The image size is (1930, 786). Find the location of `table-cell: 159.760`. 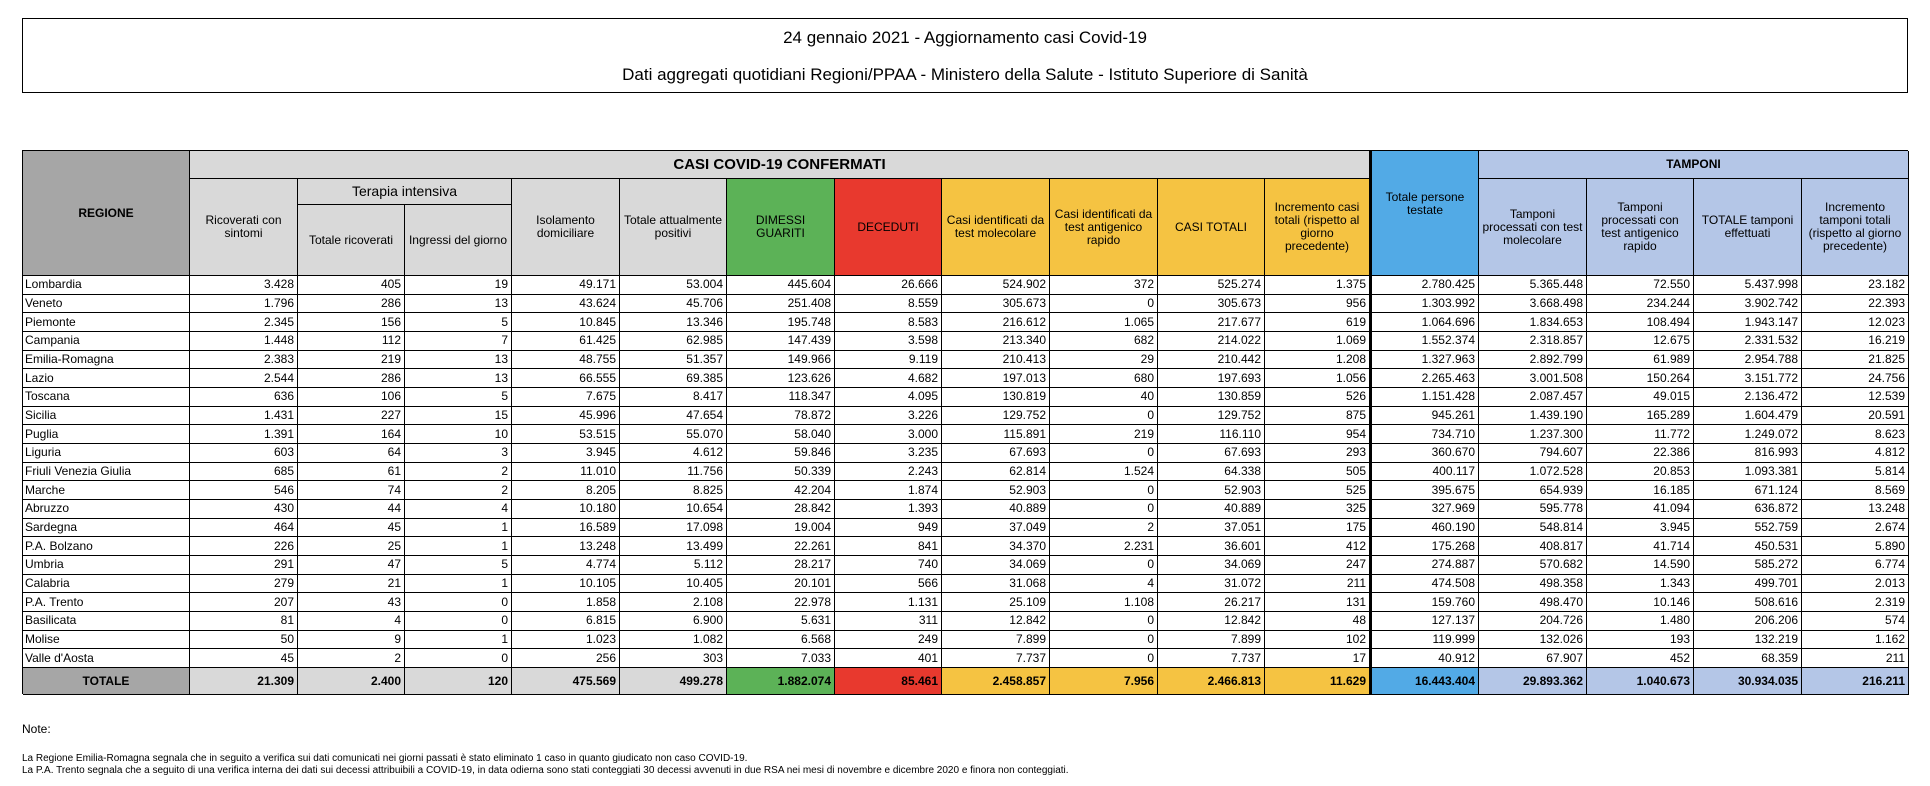

table-cell: 159.760 is located at coordinates (1425, 602).